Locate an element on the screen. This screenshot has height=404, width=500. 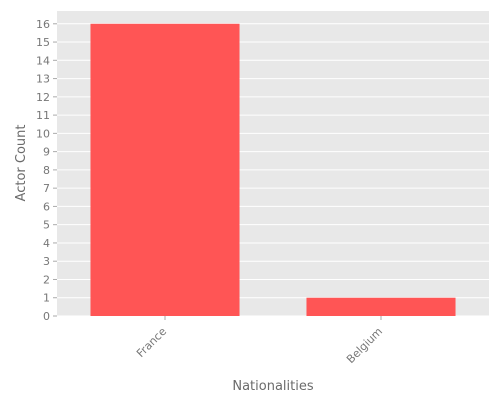
y-tick-label: 8 is located at coordinates (46, 170).